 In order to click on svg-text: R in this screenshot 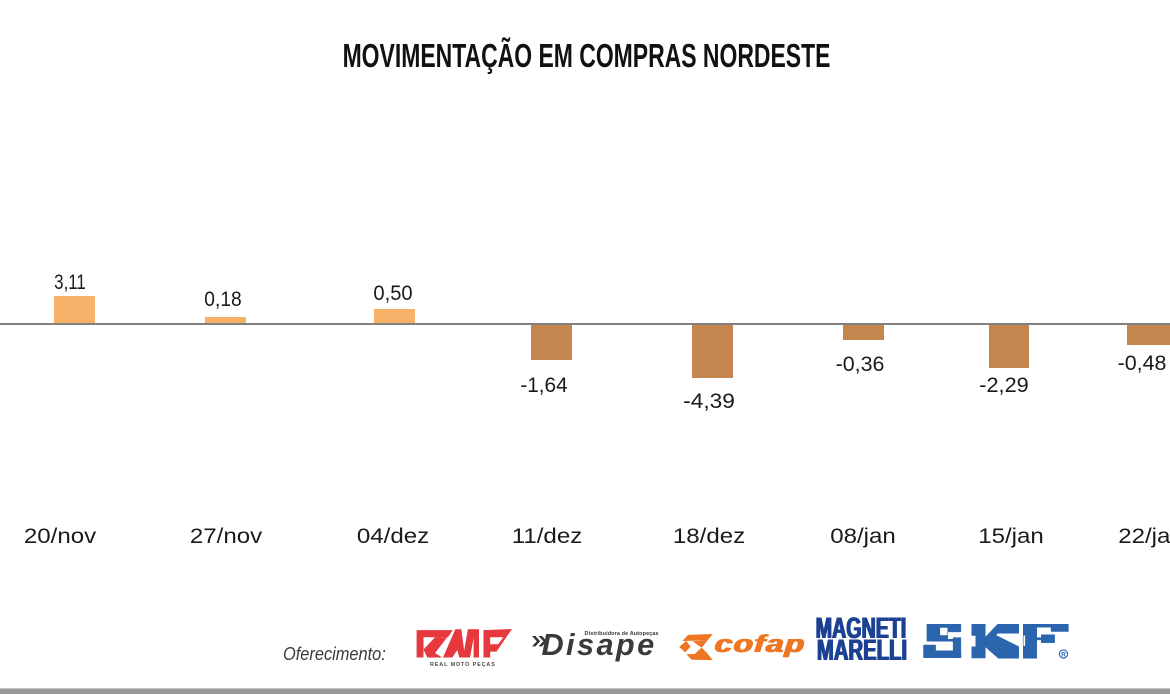, I will do `click(1063, 654)`.